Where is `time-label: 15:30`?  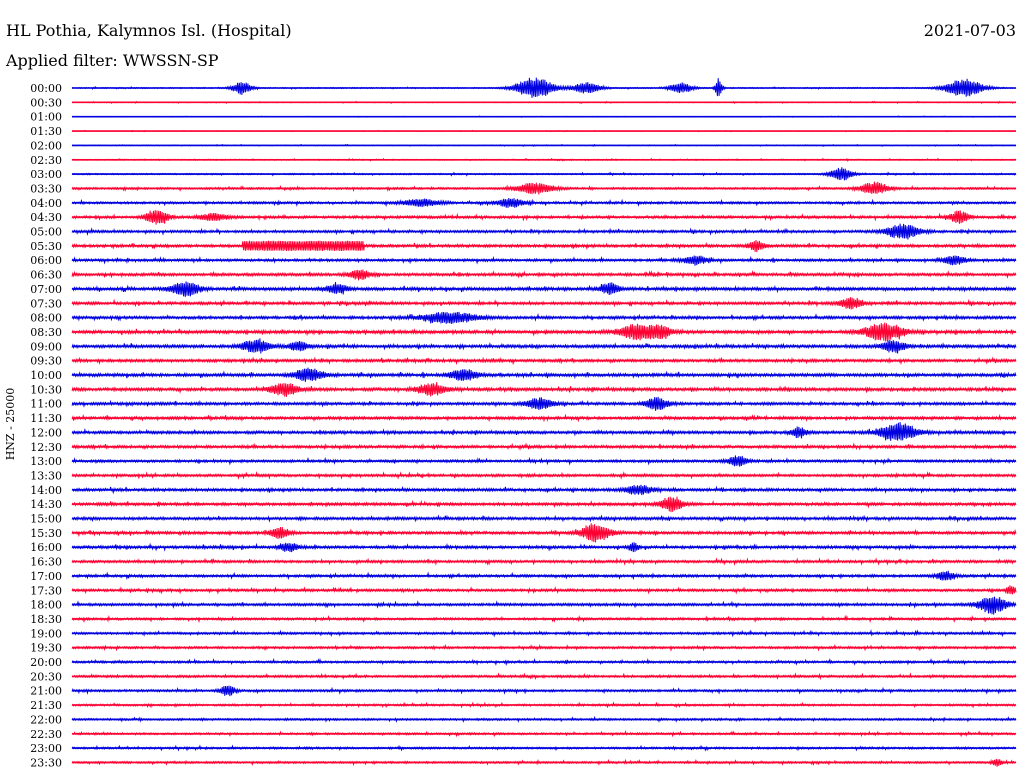
time-label: 15:30 is located at coordinates (46, 533).